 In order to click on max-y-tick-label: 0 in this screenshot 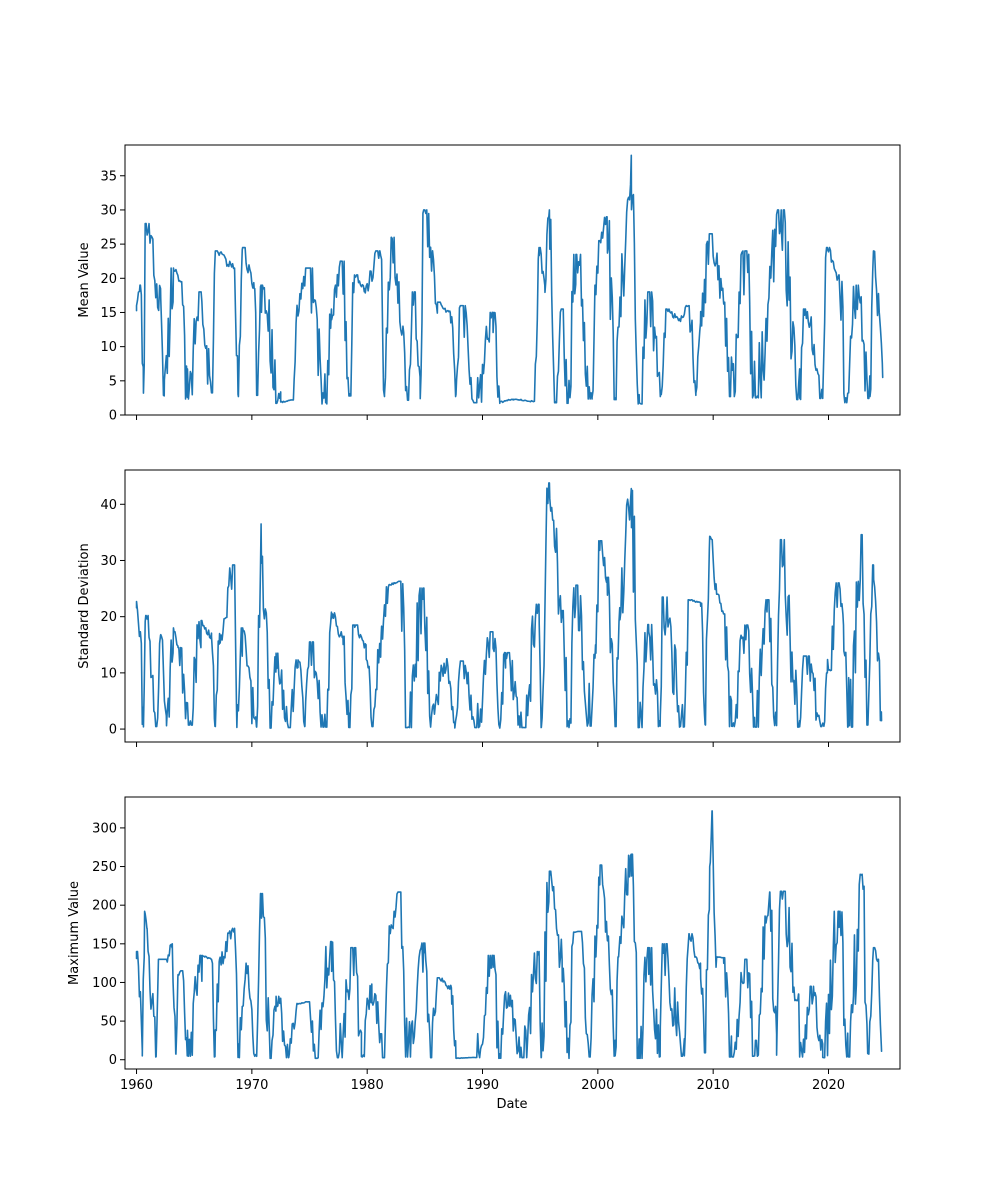, I will do `click(113, 1060)`.